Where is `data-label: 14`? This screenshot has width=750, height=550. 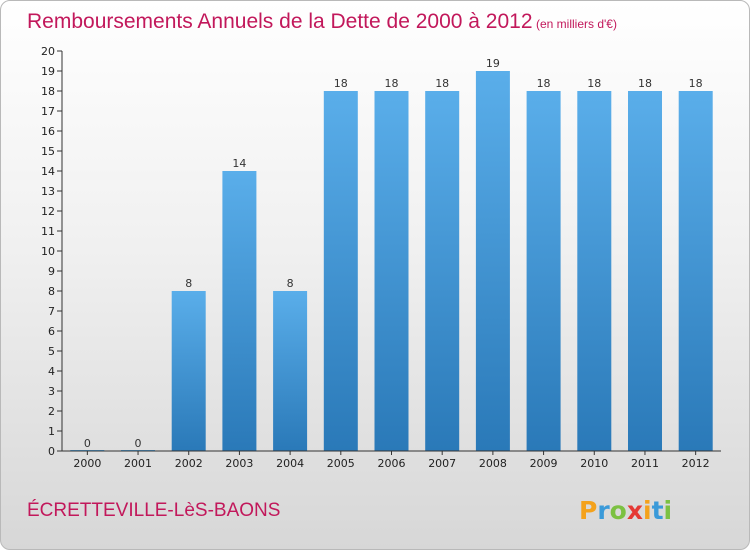 data-label: 14 is located at coordinates (239, 163).